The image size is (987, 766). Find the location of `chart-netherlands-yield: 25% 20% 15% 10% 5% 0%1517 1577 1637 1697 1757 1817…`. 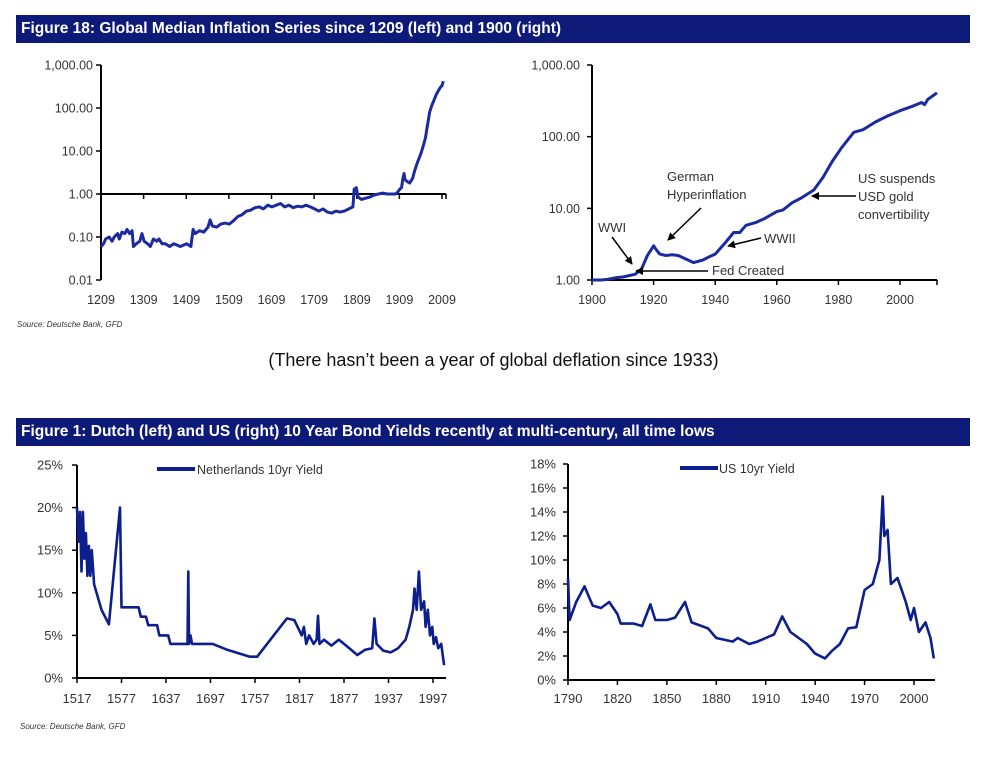

chart-netherlands-yield: 25% 20% 15% 10% 5% 0%1517 1577 1637 1697 1757 1817… is located at coordinates (242, 582).